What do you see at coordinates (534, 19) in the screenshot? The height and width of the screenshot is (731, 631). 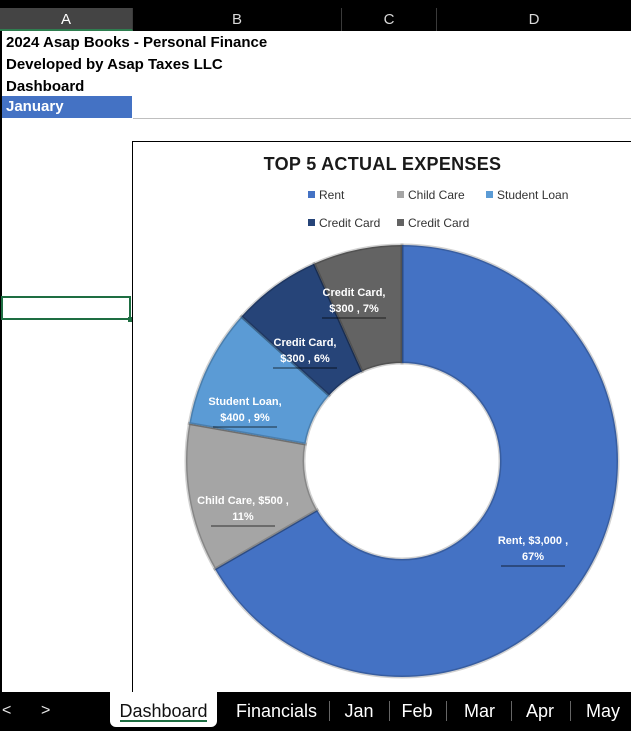 I see `column-header-d: D` at bounding box center [534, 19].